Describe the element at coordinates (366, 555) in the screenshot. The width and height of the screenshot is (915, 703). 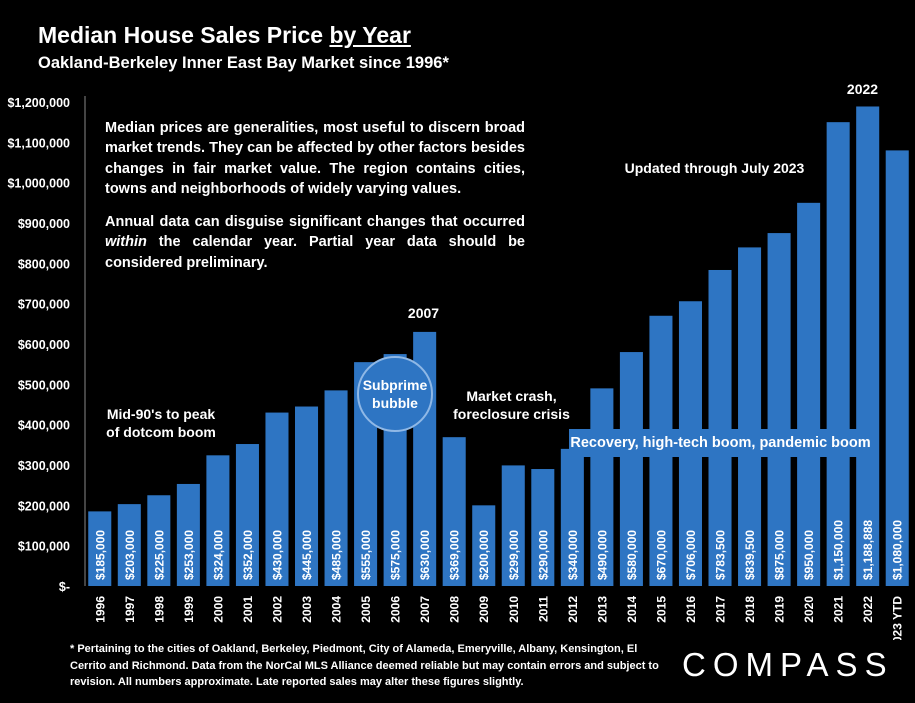
I see `bar-value-label: $555,000` at that location.